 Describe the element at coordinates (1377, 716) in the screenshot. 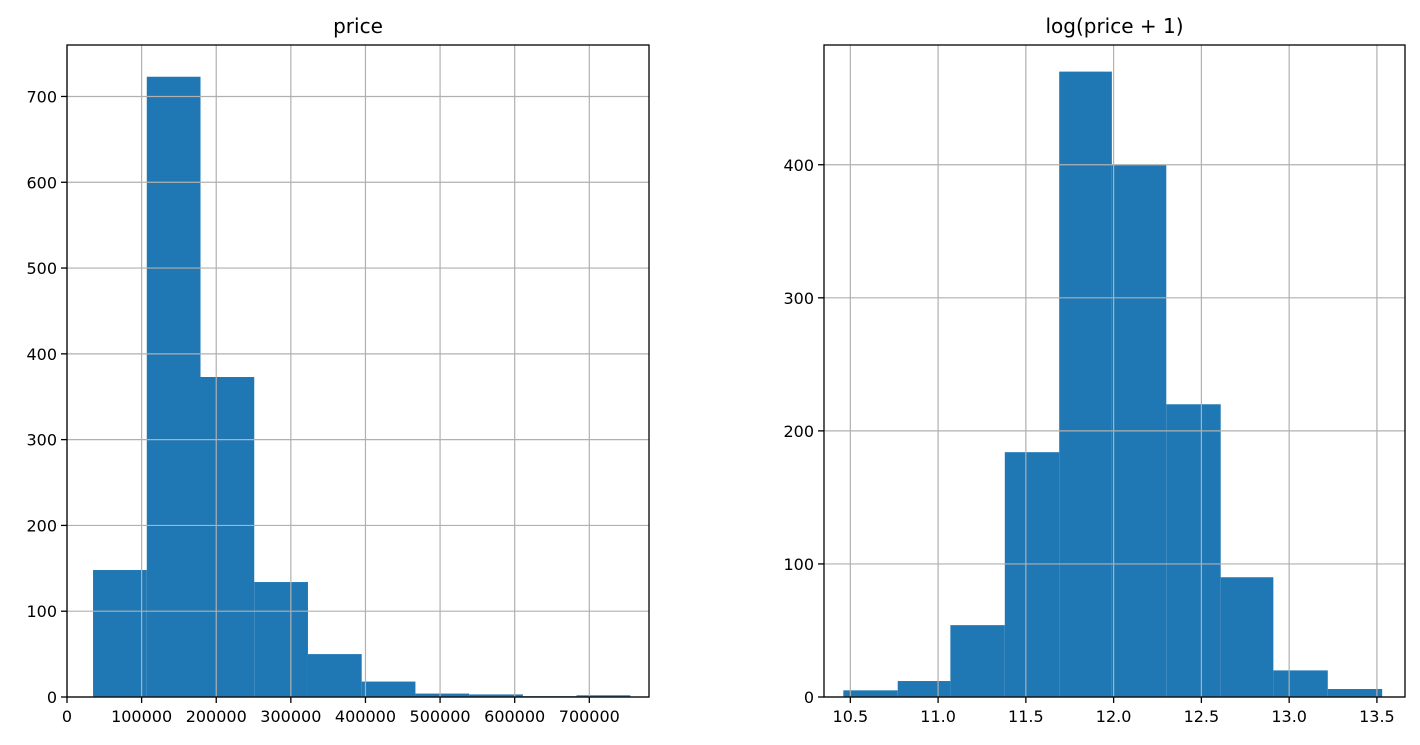

I see `x-tick-label: 13.5` at that location.